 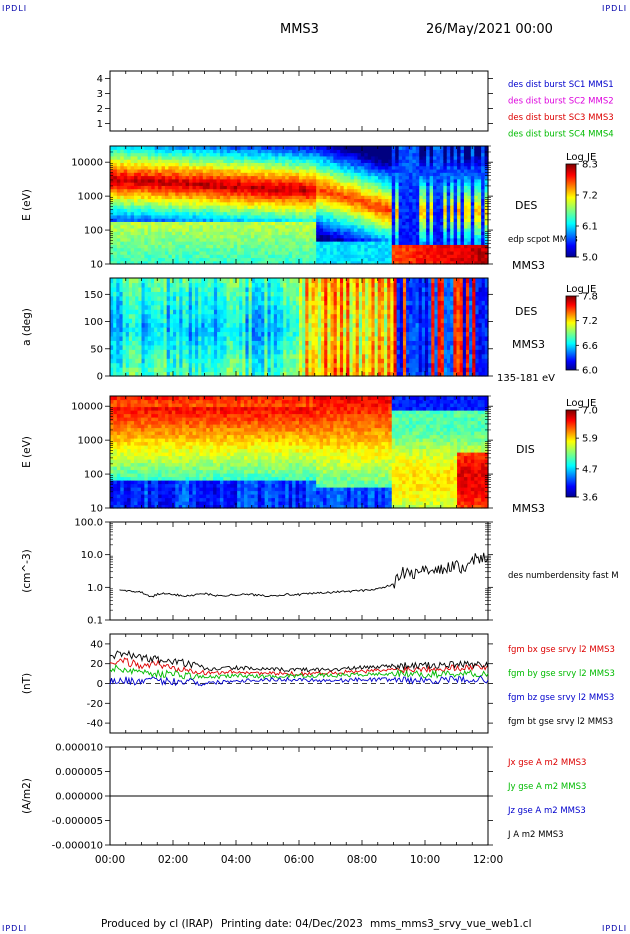 What do you see at coordinates (561, 102) in the screenshot?
I see `burst-legend-entry: des dist burst SC2 MMS2` at bounding box center [561, 102].